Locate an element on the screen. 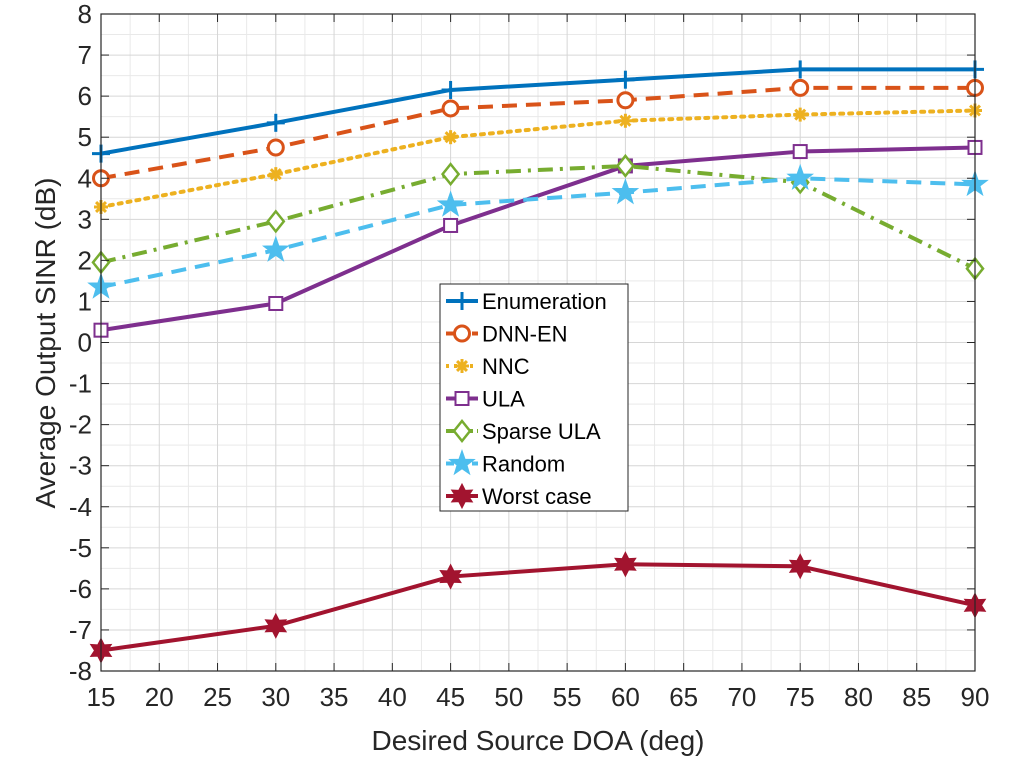 Image resolution: width=1024 pixels, height=761 pixels. x-tick-label: 35 is located at coordinates (334, 697).